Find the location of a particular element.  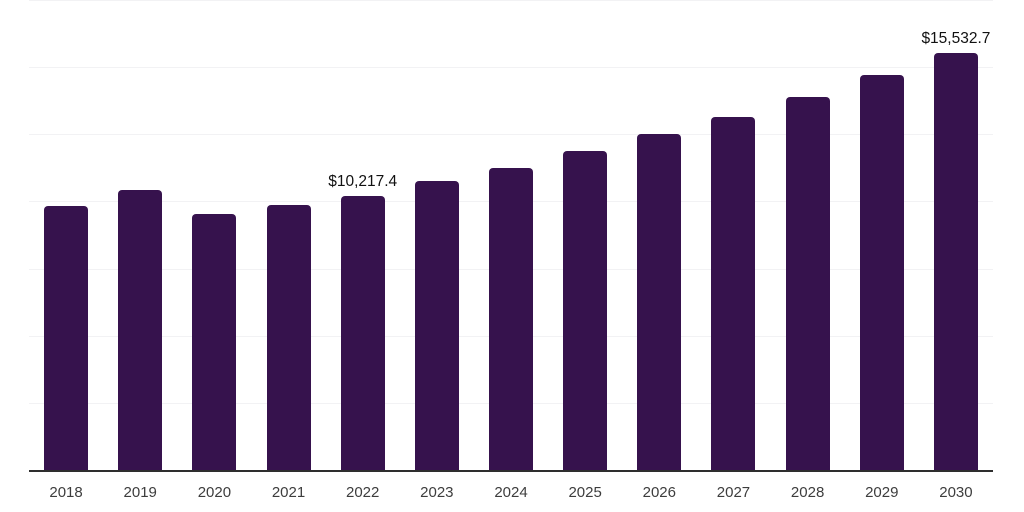

bar-2030 is located at coordinates (955, 261).